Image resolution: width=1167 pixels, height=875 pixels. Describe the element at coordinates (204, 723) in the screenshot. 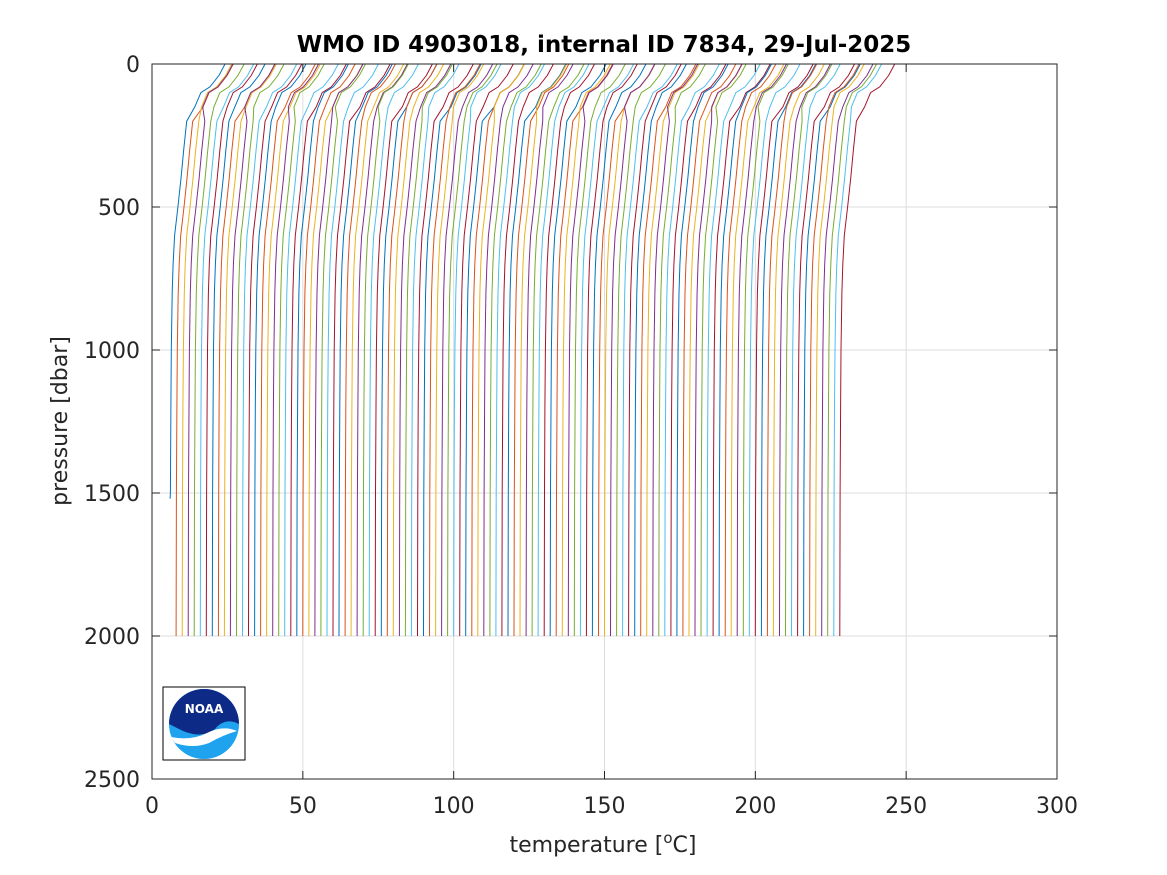

I see `noaa-logo: NOAA` at that location.